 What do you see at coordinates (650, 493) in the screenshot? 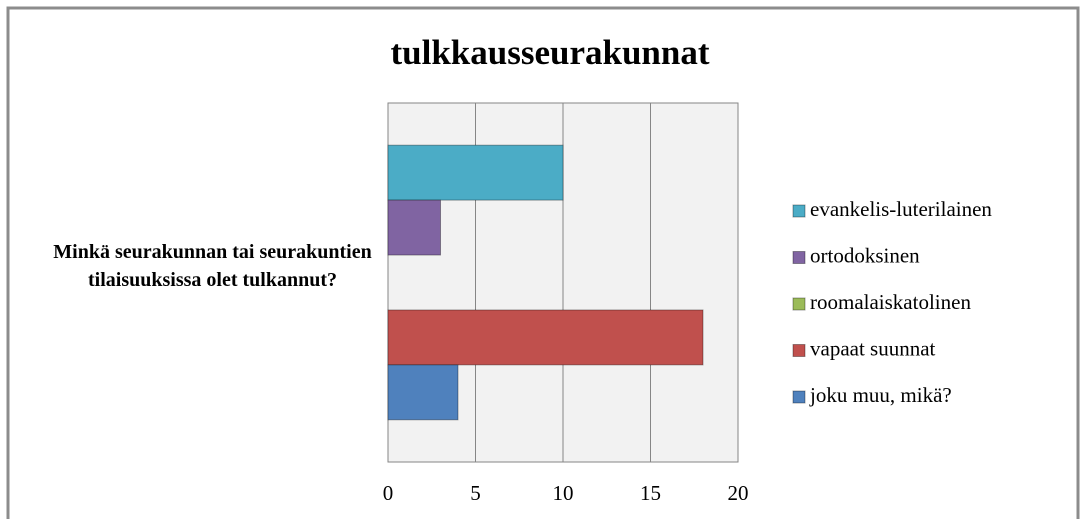
I see `x-tick-label: 15` at bounding box center [650, 493].